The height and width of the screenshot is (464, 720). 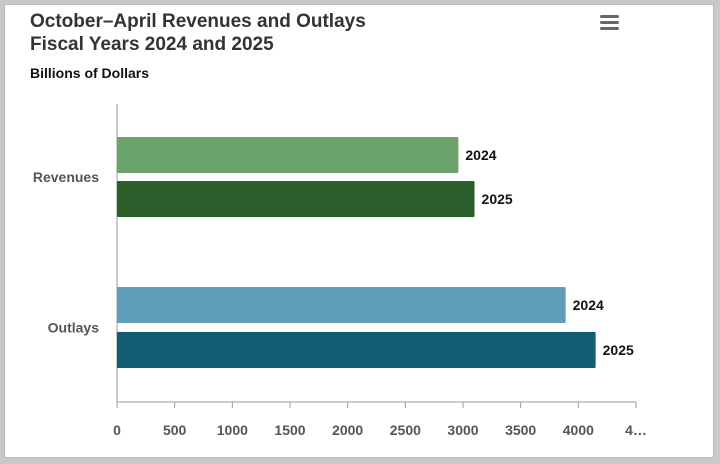 I want to click on bar-outlays-2025, so click(x=356, y=350).